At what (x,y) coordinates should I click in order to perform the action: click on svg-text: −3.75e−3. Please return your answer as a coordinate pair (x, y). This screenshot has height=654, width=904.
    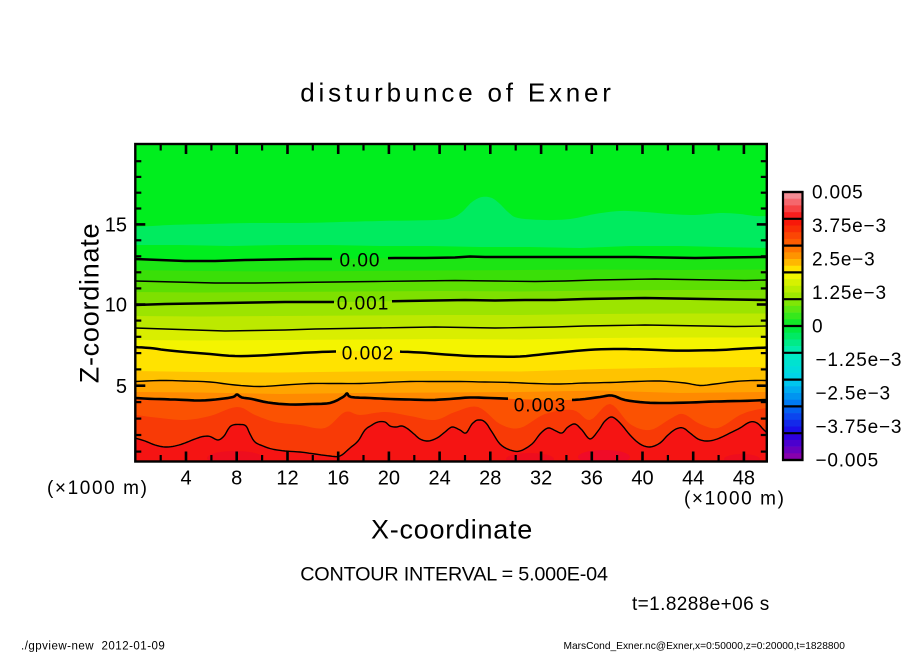
    Looking at the image, I should click on (859, 427).